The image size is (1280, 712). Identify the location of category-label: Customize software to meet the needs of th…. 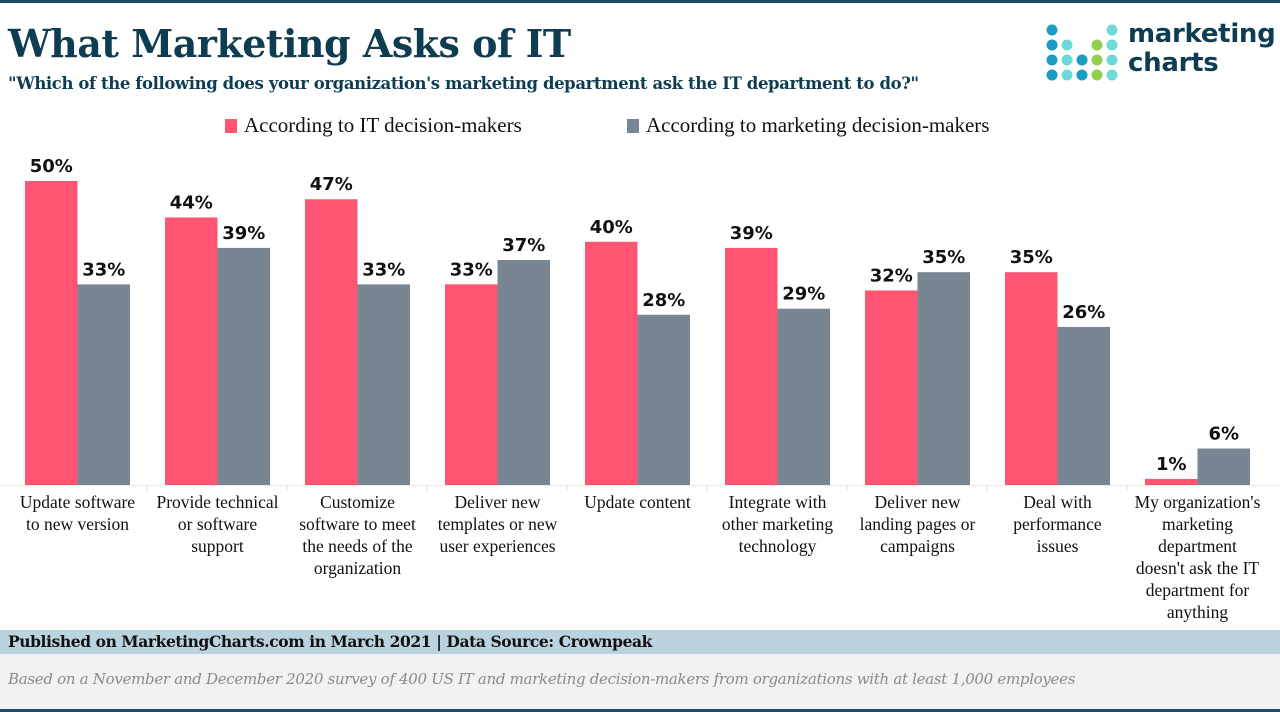
(358, 535).